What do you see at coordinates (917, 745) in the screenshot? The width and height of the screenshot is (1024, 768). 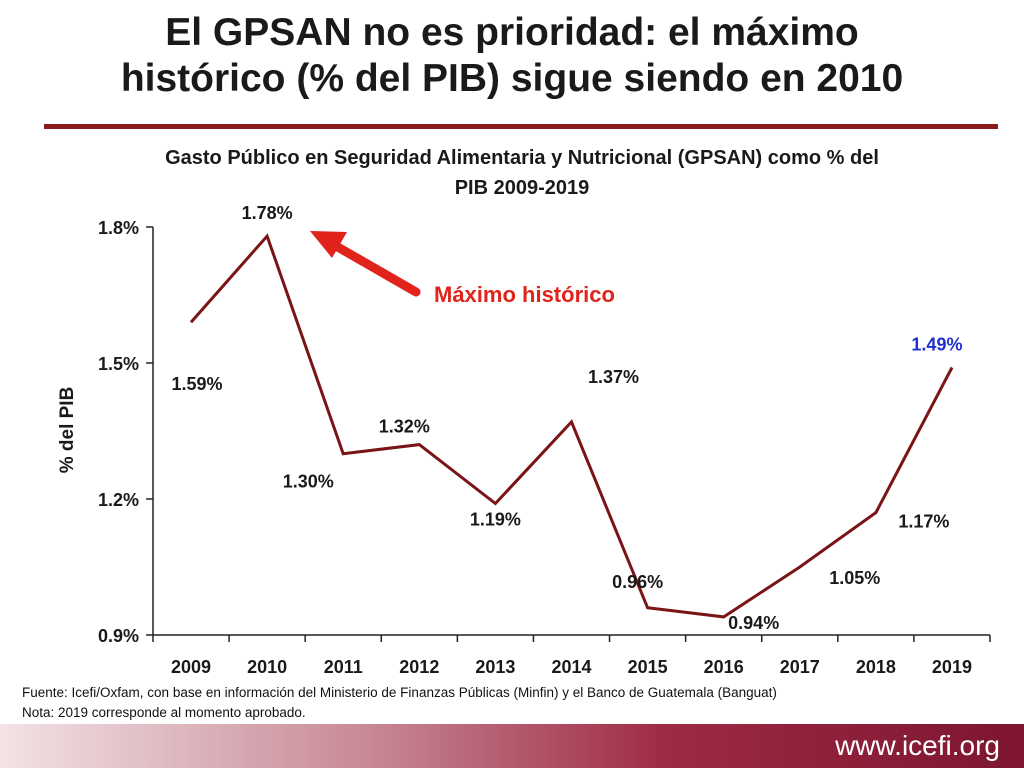 I see `footer-url: www.icefi.org` at bounding box center [917, 745].